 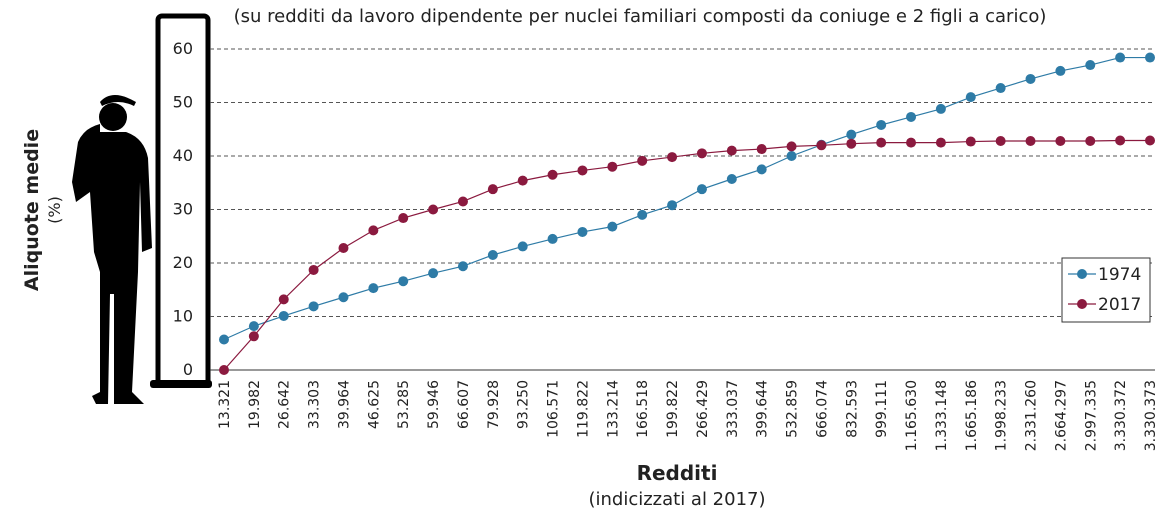 I want to click on x-tick-label: 1.165.630, so click(x=912, y=415).